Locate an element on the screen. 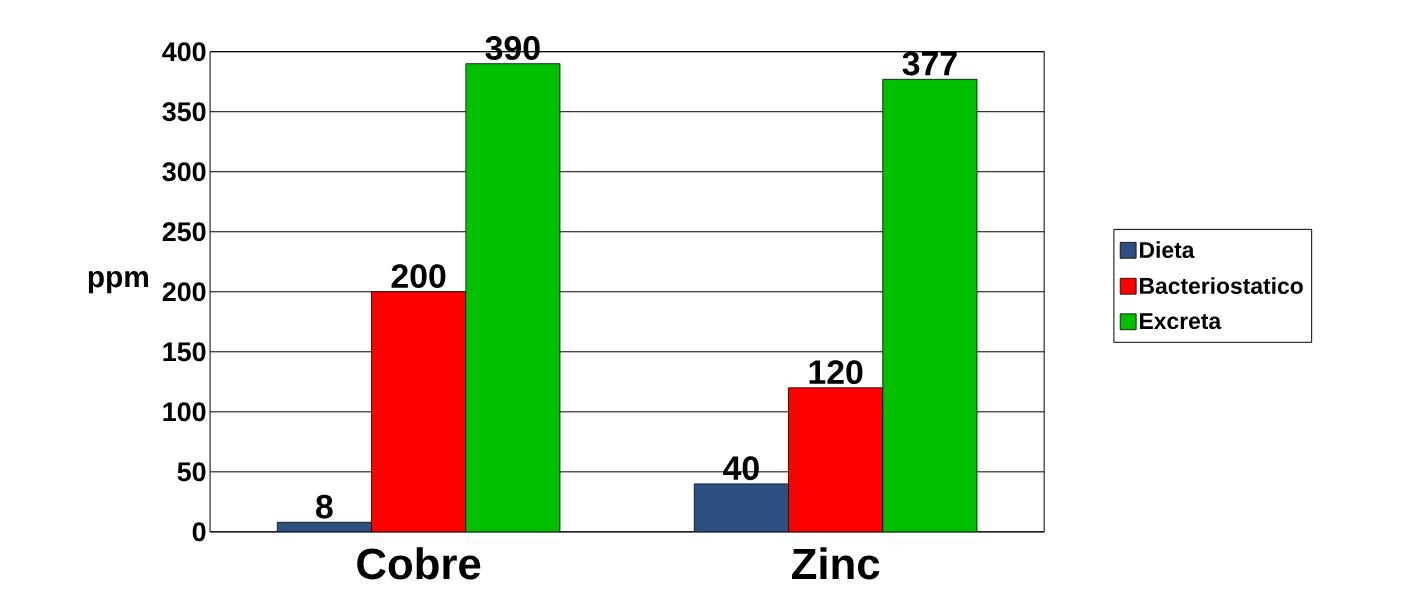 This screenshot has width=1410, height=606. legend-label: Excreta is located at coordinates (1181, 320).